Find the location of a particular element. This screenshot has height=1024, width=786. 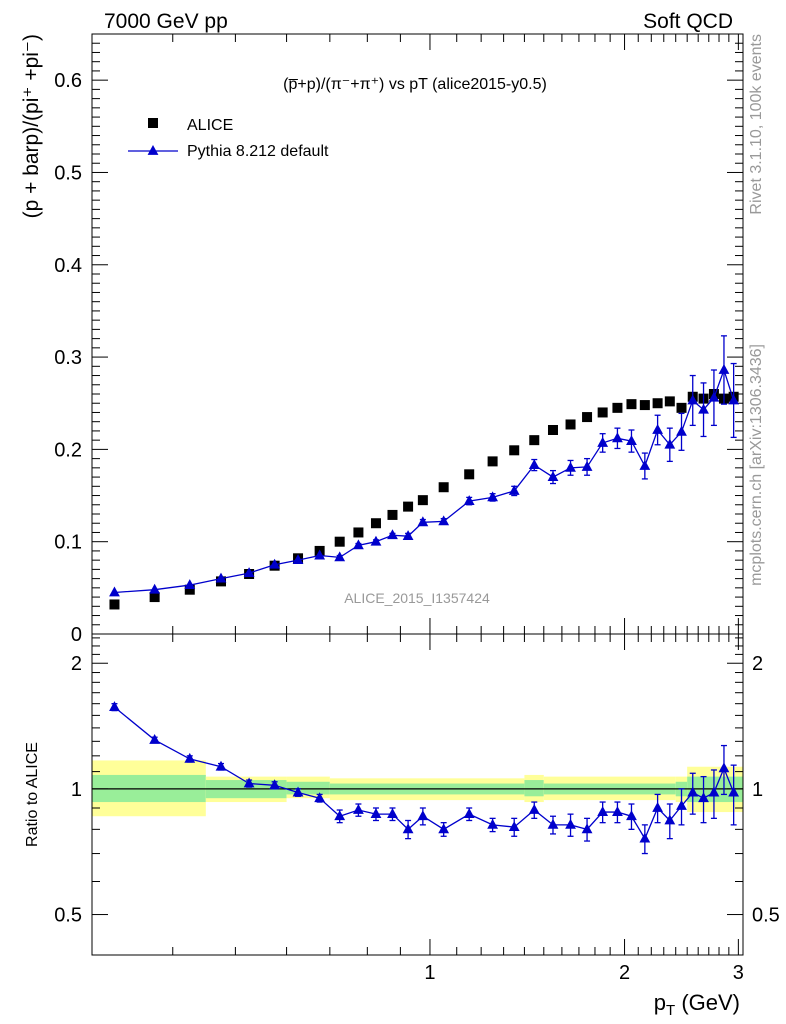

main-chart-title: (p̅+p)/(π⁻+π⁺) vs pT (alice2015-y0.5) is located at coordinates (415, 84).